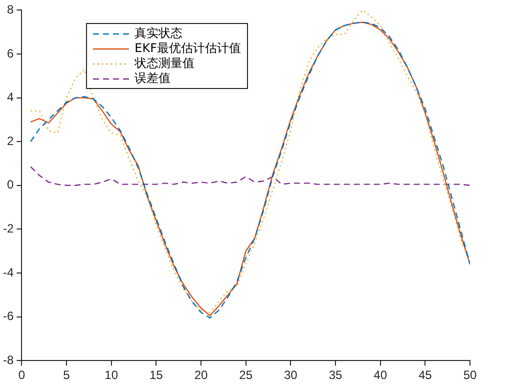  Describe the element at coordinates (8, 229) in the screenshot. I see `y-tick-label: -2` at that location.